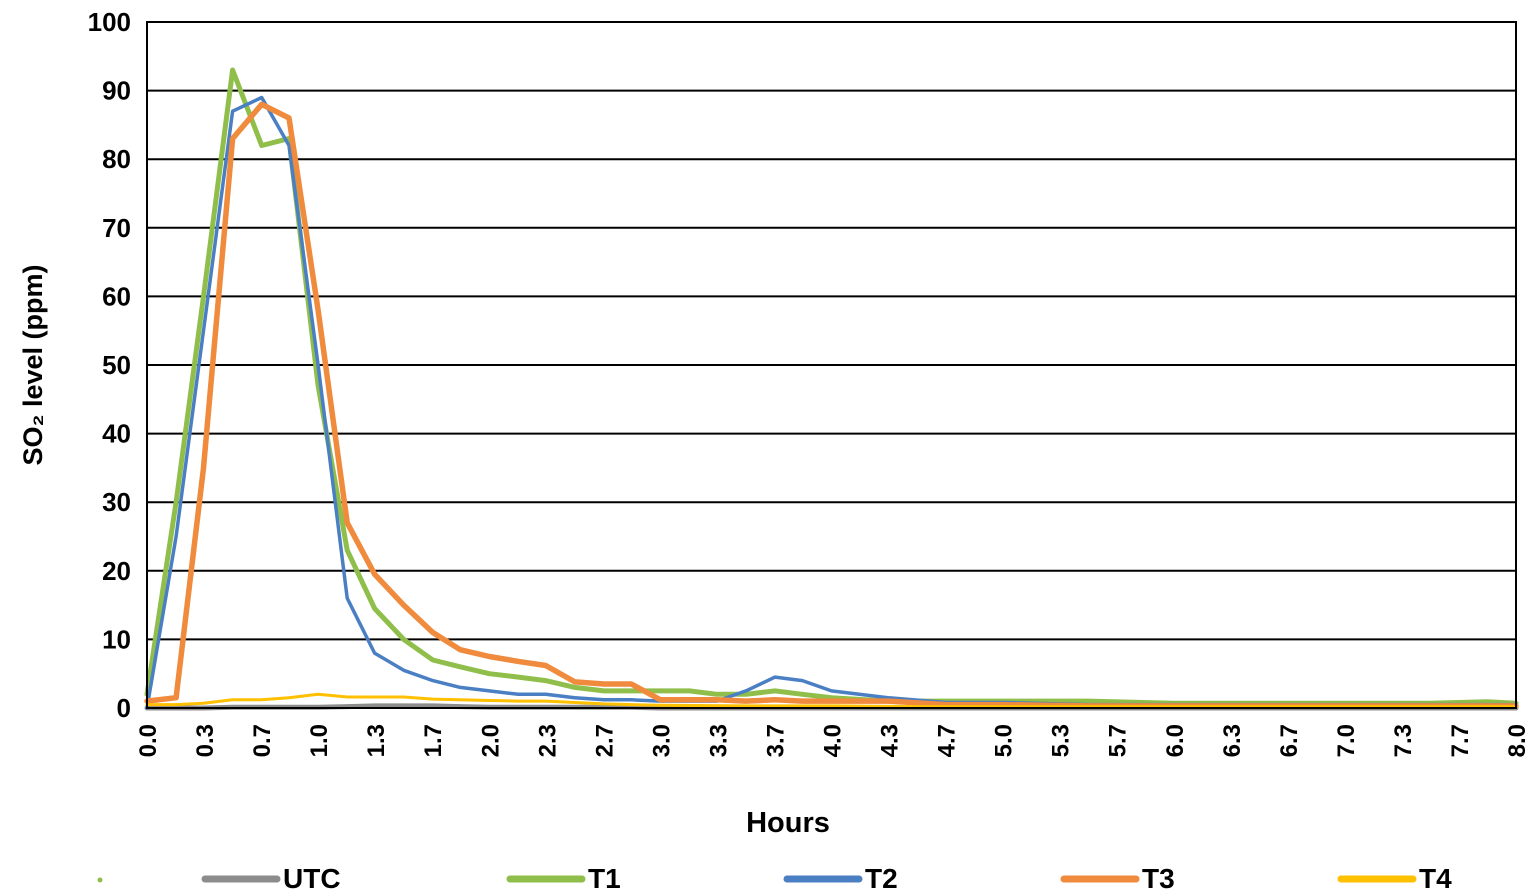  What do you see at coordinates (1346, 740) in the screenshot?
I see `x-tick-label: 7.0` at bounding box center [1346, 740].